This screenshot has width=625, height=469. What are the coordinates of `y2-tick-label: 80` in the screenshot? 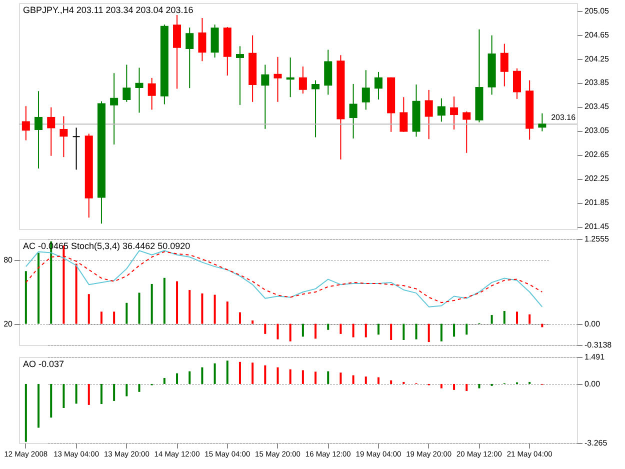 It's located at (9, 260).